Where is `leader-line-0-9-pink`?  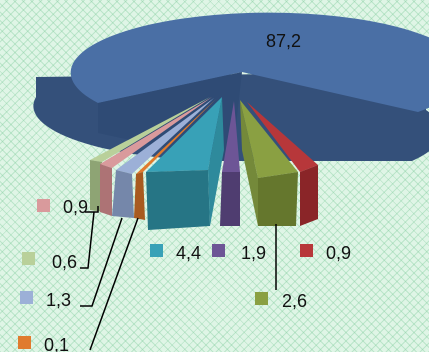 leader-line-0-9-pink is located at coordinates (92, 209).